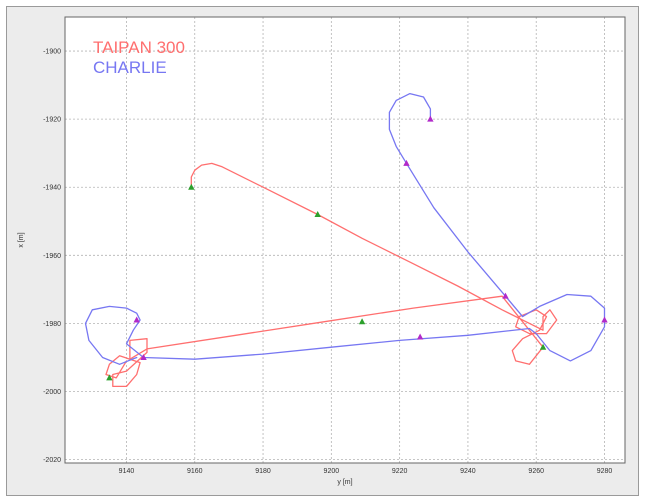  What do you see at coordinates (52, 324) in the screenshot?
I see `y-tick-label: -1980` at bounding box center [52, 324].